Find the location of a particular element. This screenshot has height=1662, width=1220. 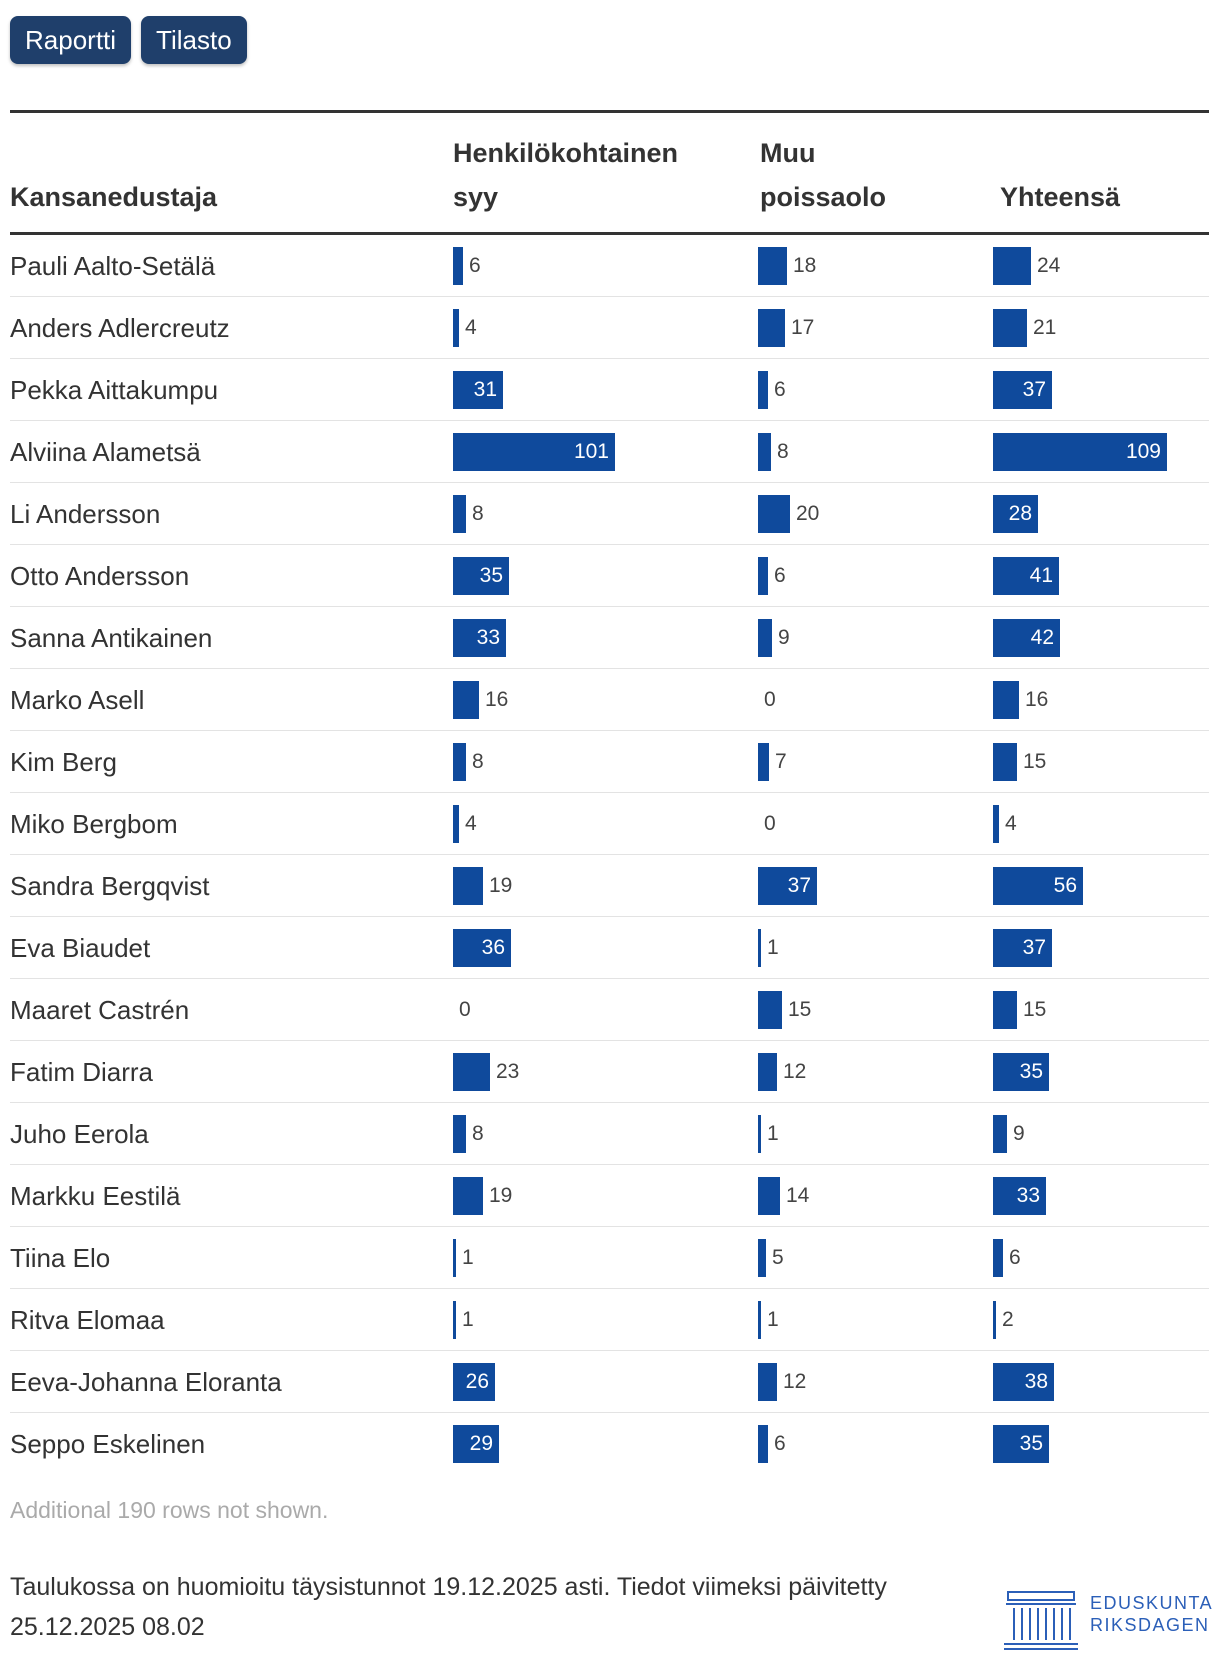

value-henkilokohtainen: 31 is located at coordinates (485, 389).